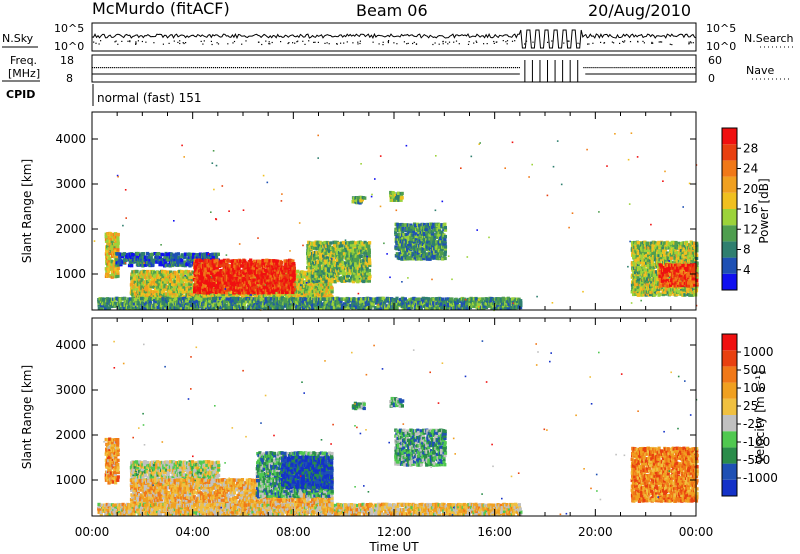  I want to click on noise-trace, so click(394, 39).